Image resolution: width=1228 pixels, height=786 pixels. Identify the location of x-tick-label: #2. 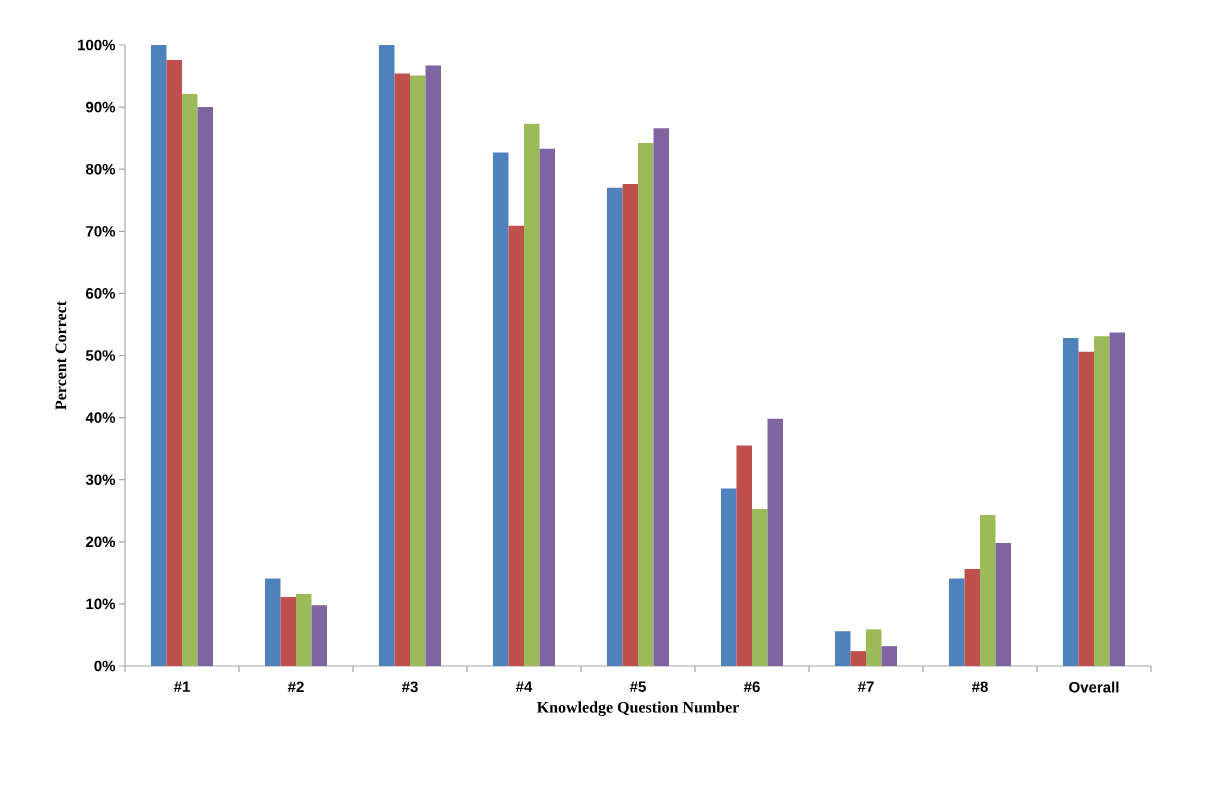
(295, 686).